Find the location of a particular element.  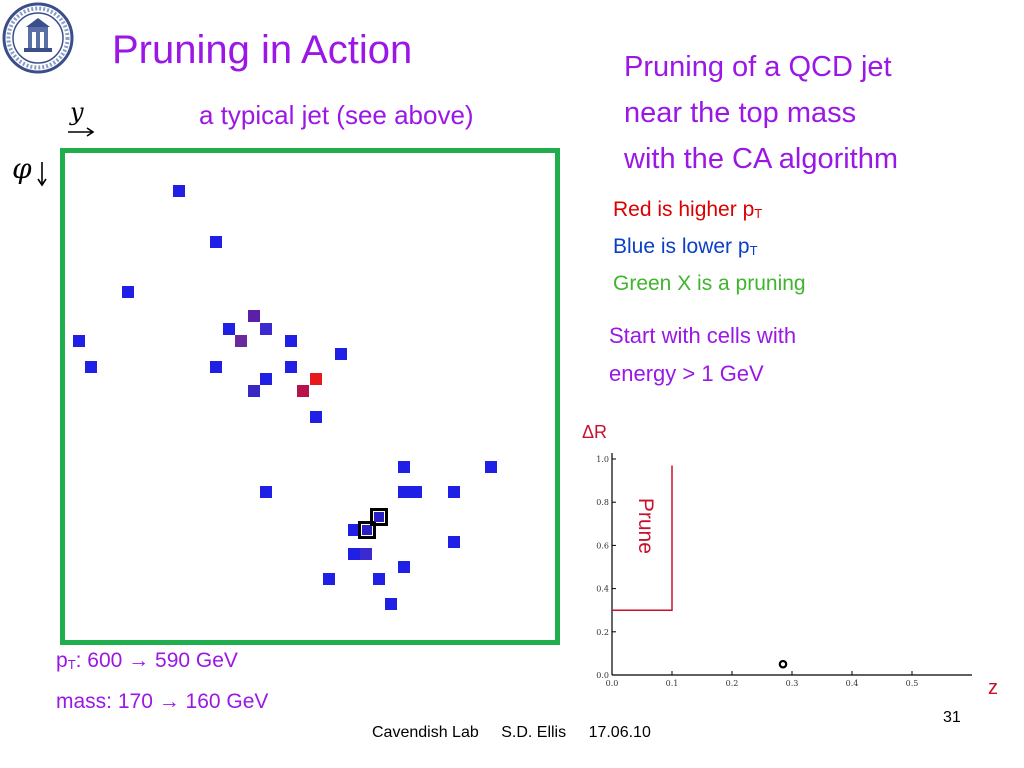

prune-label: Prune is located at coordinates (645, 526).